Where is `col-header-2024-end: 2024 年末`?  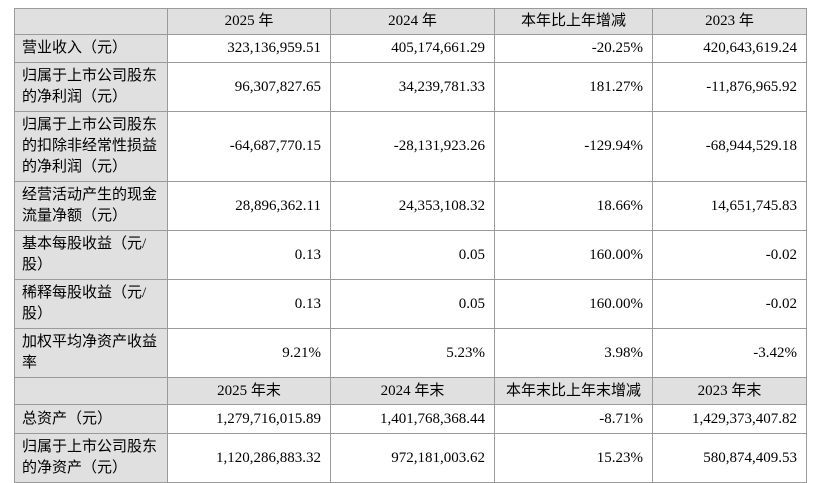 col-header-2024-end: 2024 年末 is located at coordinates (412, 391).